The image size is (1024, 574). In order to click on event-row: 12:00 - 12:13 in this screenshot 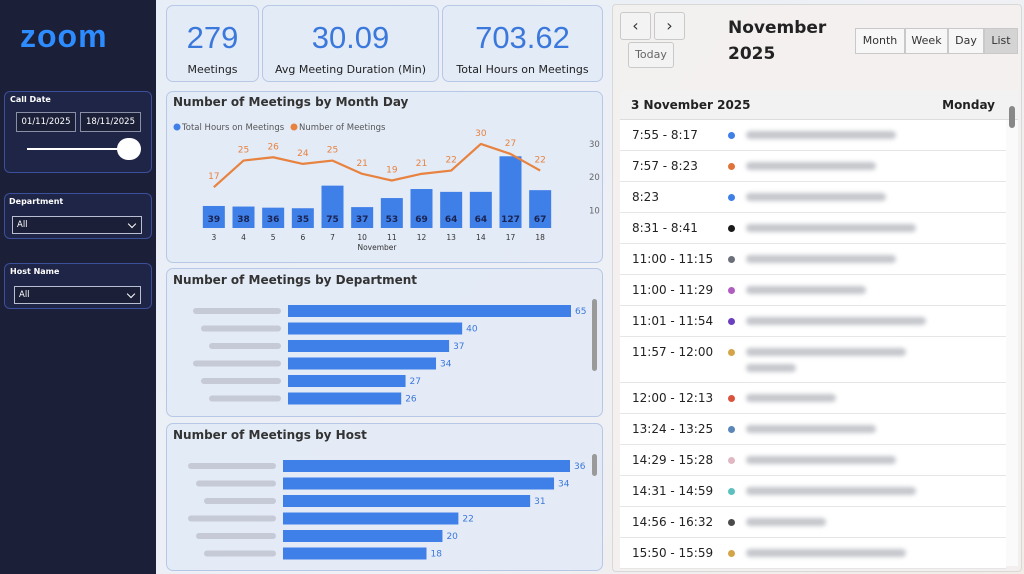, I will do `click(813, 398)`.